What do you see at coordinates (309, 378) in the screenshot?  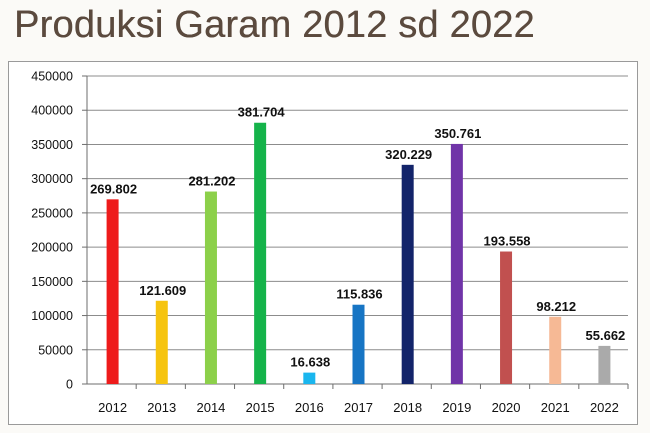 I see `bar-2016` at bounding box center [309, 378].